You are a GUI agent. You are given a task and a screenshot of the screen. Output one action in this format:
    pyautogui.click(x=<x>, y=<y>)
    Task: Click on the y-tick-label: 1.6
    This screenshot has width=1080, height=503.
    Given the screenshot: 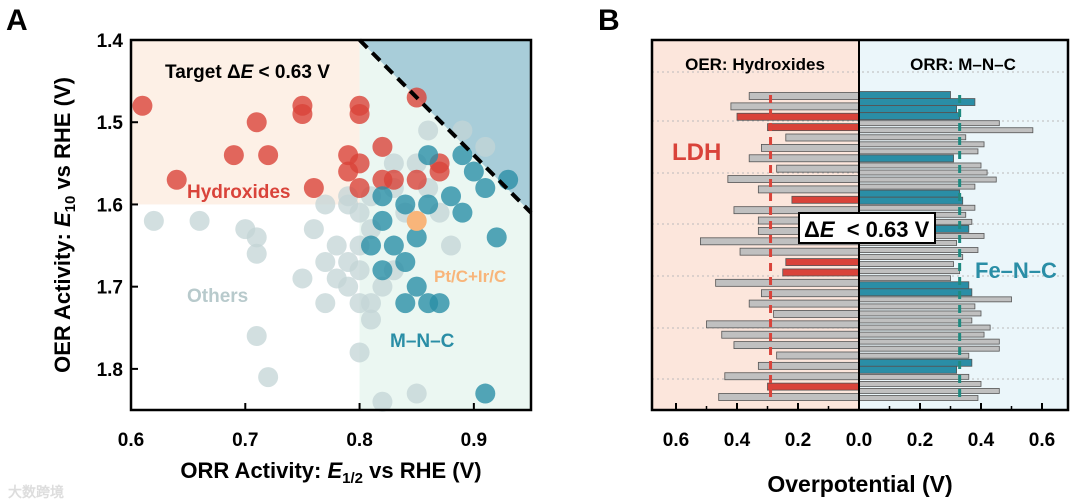 What is the action you would take?
    pyautogui.click(x=110, y=205)
    